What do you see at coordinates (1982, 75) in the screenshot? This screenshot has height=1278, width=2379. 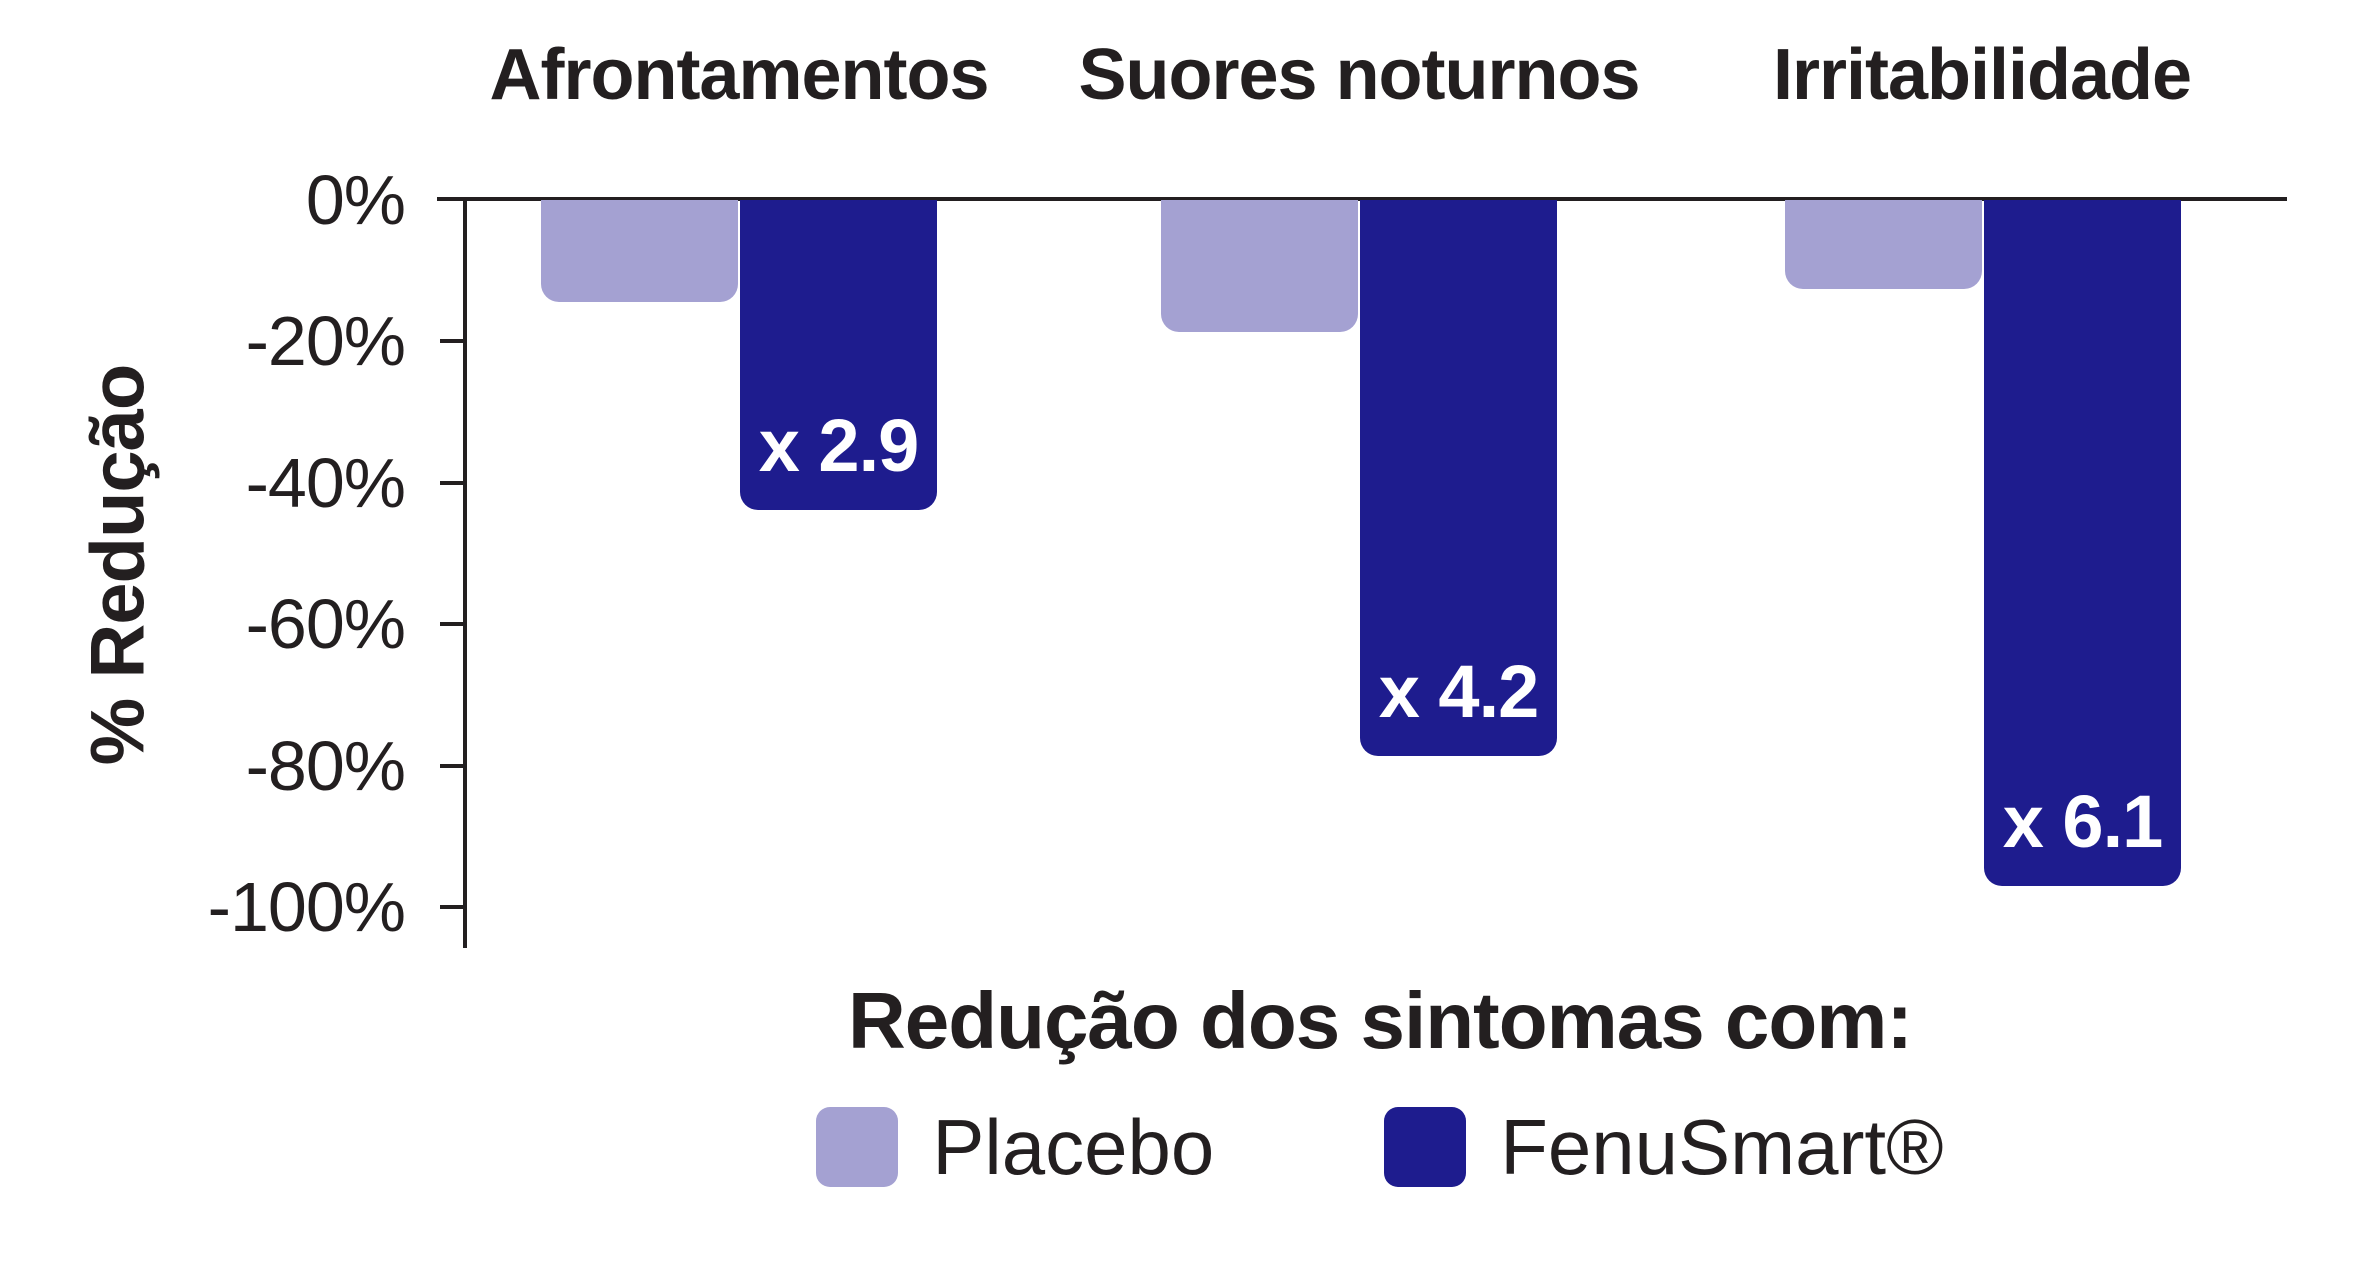 I see `category-title: Irritabilidade` at bounding box center [1982, 75].